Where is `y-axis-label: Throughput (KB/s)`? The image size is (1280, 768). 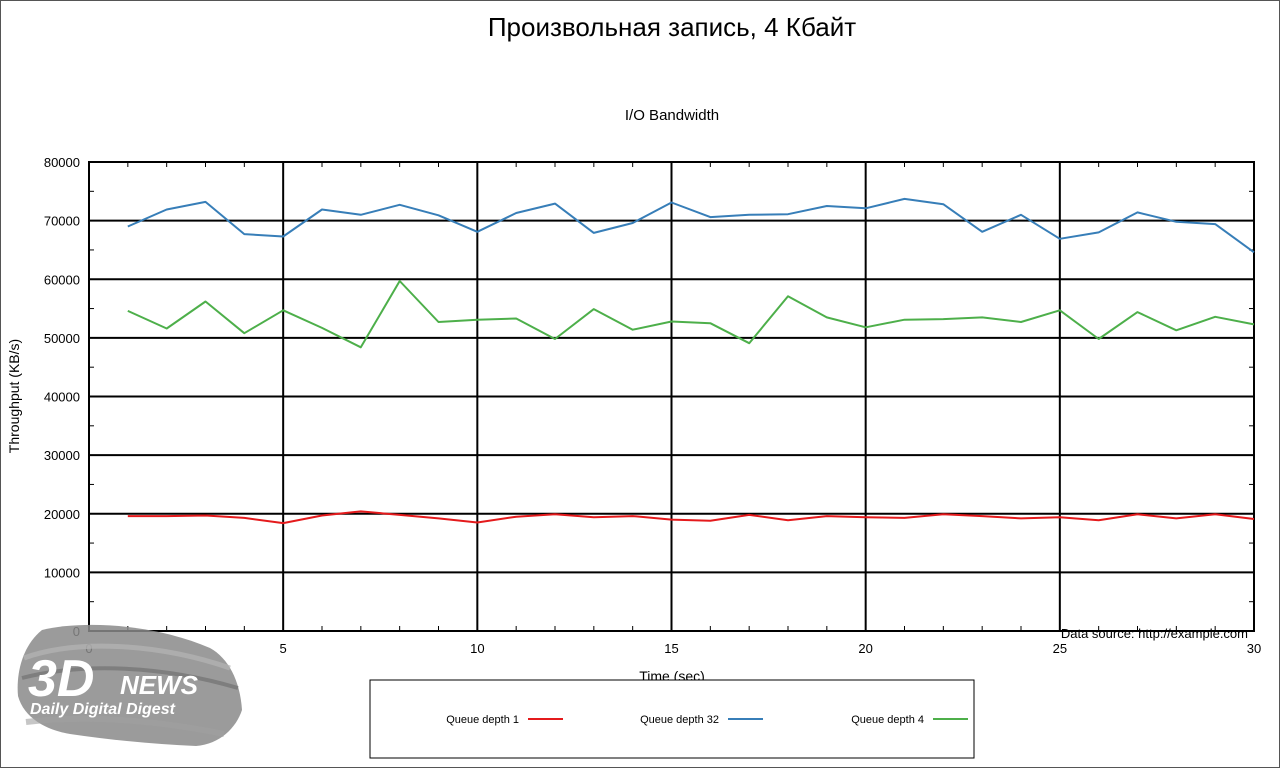 y-axis-label: Throughput (KB/s) is located at coordinates (14, 396).